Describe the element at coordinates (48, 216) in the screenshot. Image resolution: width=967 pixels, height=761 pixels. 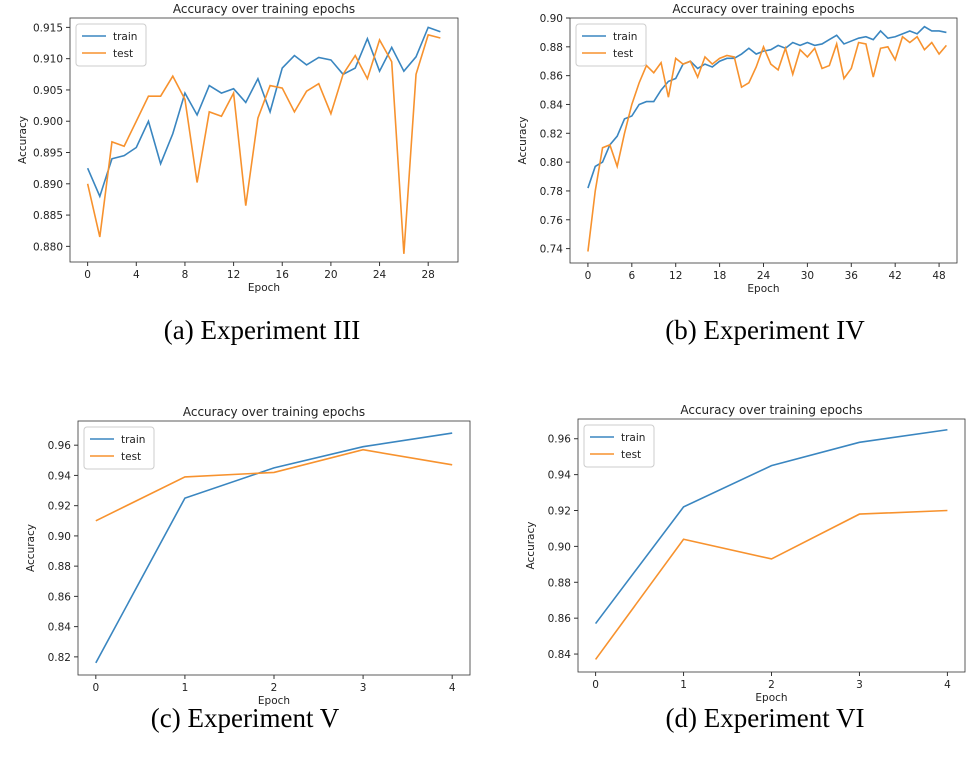
I see `y-tick-label: 0.885` at that location.